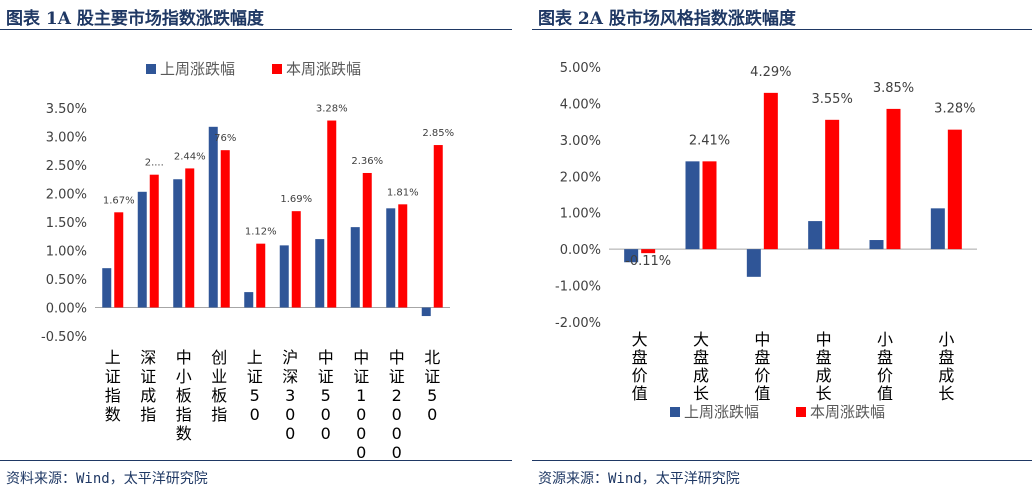  Describe the element at coordinates (66, 195) in the screenshot. I see `y-tick-label: 2.00%` at that location.